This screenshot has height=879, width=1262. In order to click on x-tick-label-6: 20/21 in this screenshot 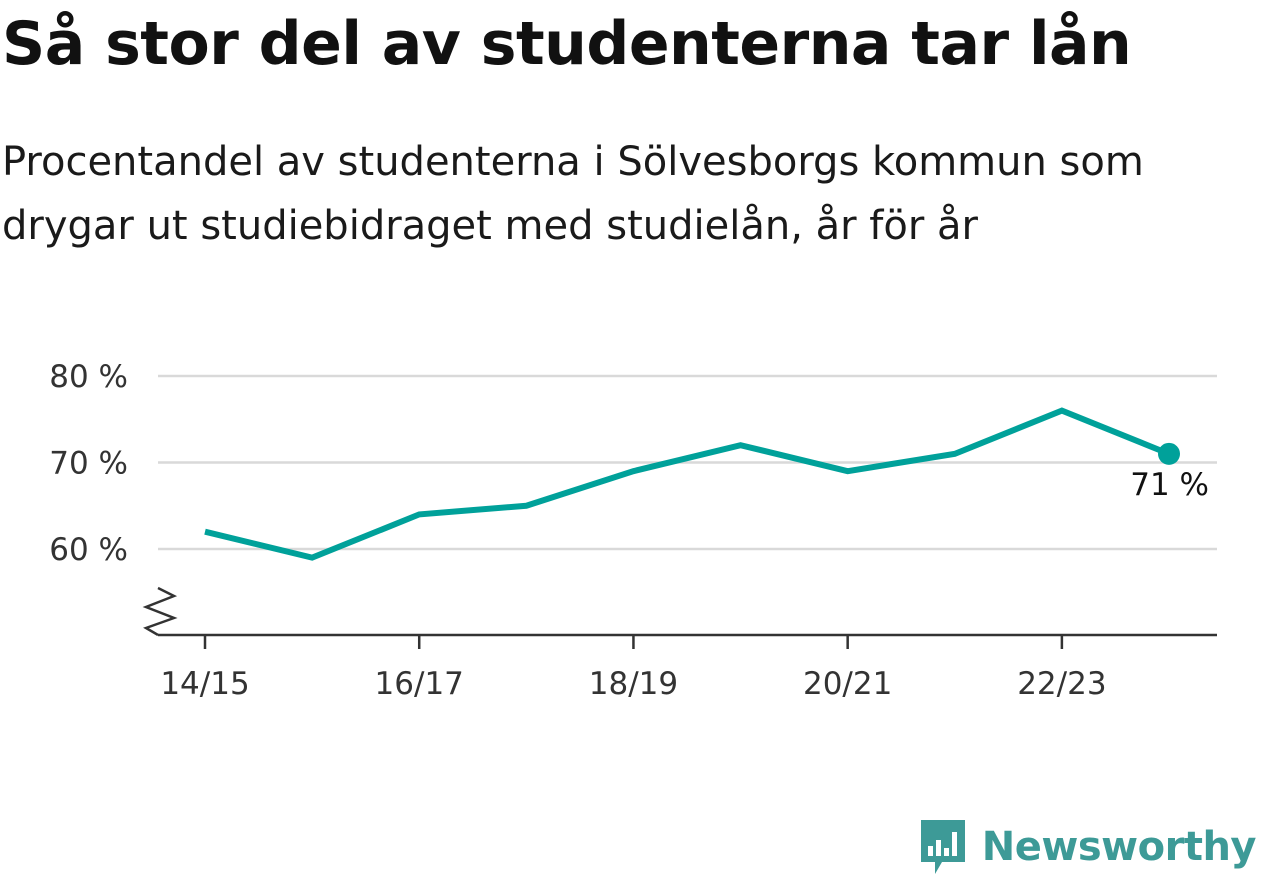, I will do `click(847, 684)`.